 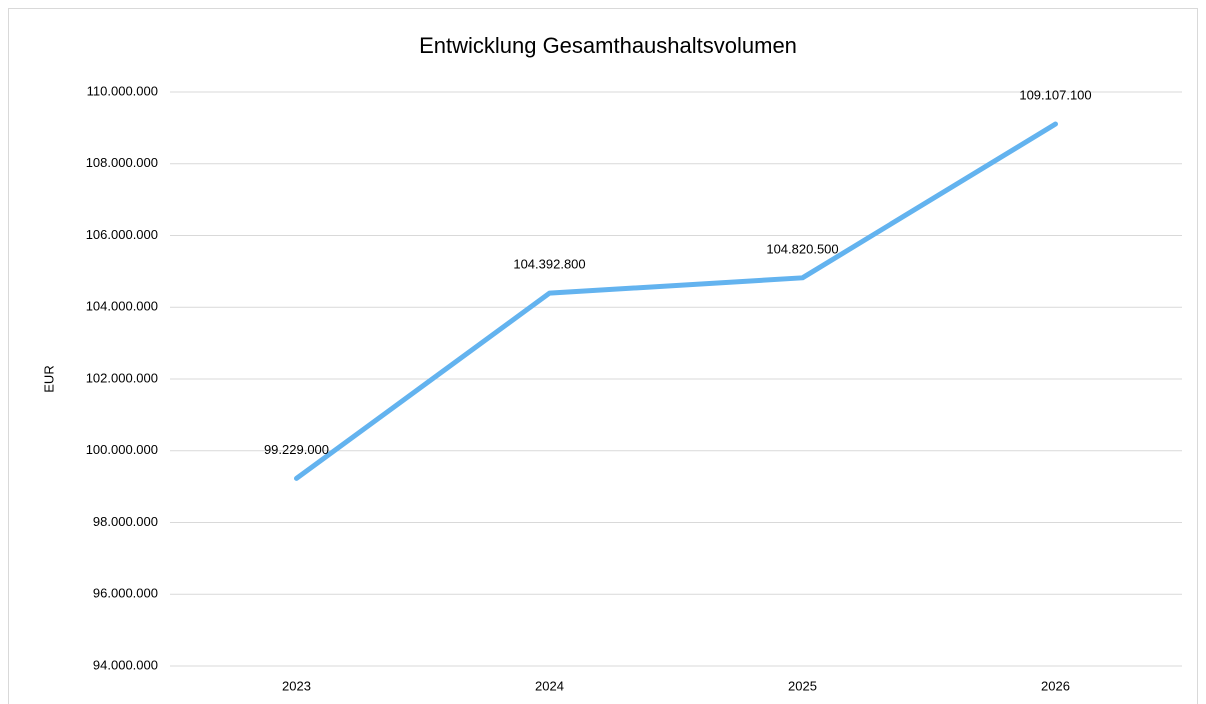 What do you see at coordinates (608, 45) in the screenshot?
I see `chart-title: Entwicklung Gesamthaushaltsvolumen` at bounding box center [608, 45].